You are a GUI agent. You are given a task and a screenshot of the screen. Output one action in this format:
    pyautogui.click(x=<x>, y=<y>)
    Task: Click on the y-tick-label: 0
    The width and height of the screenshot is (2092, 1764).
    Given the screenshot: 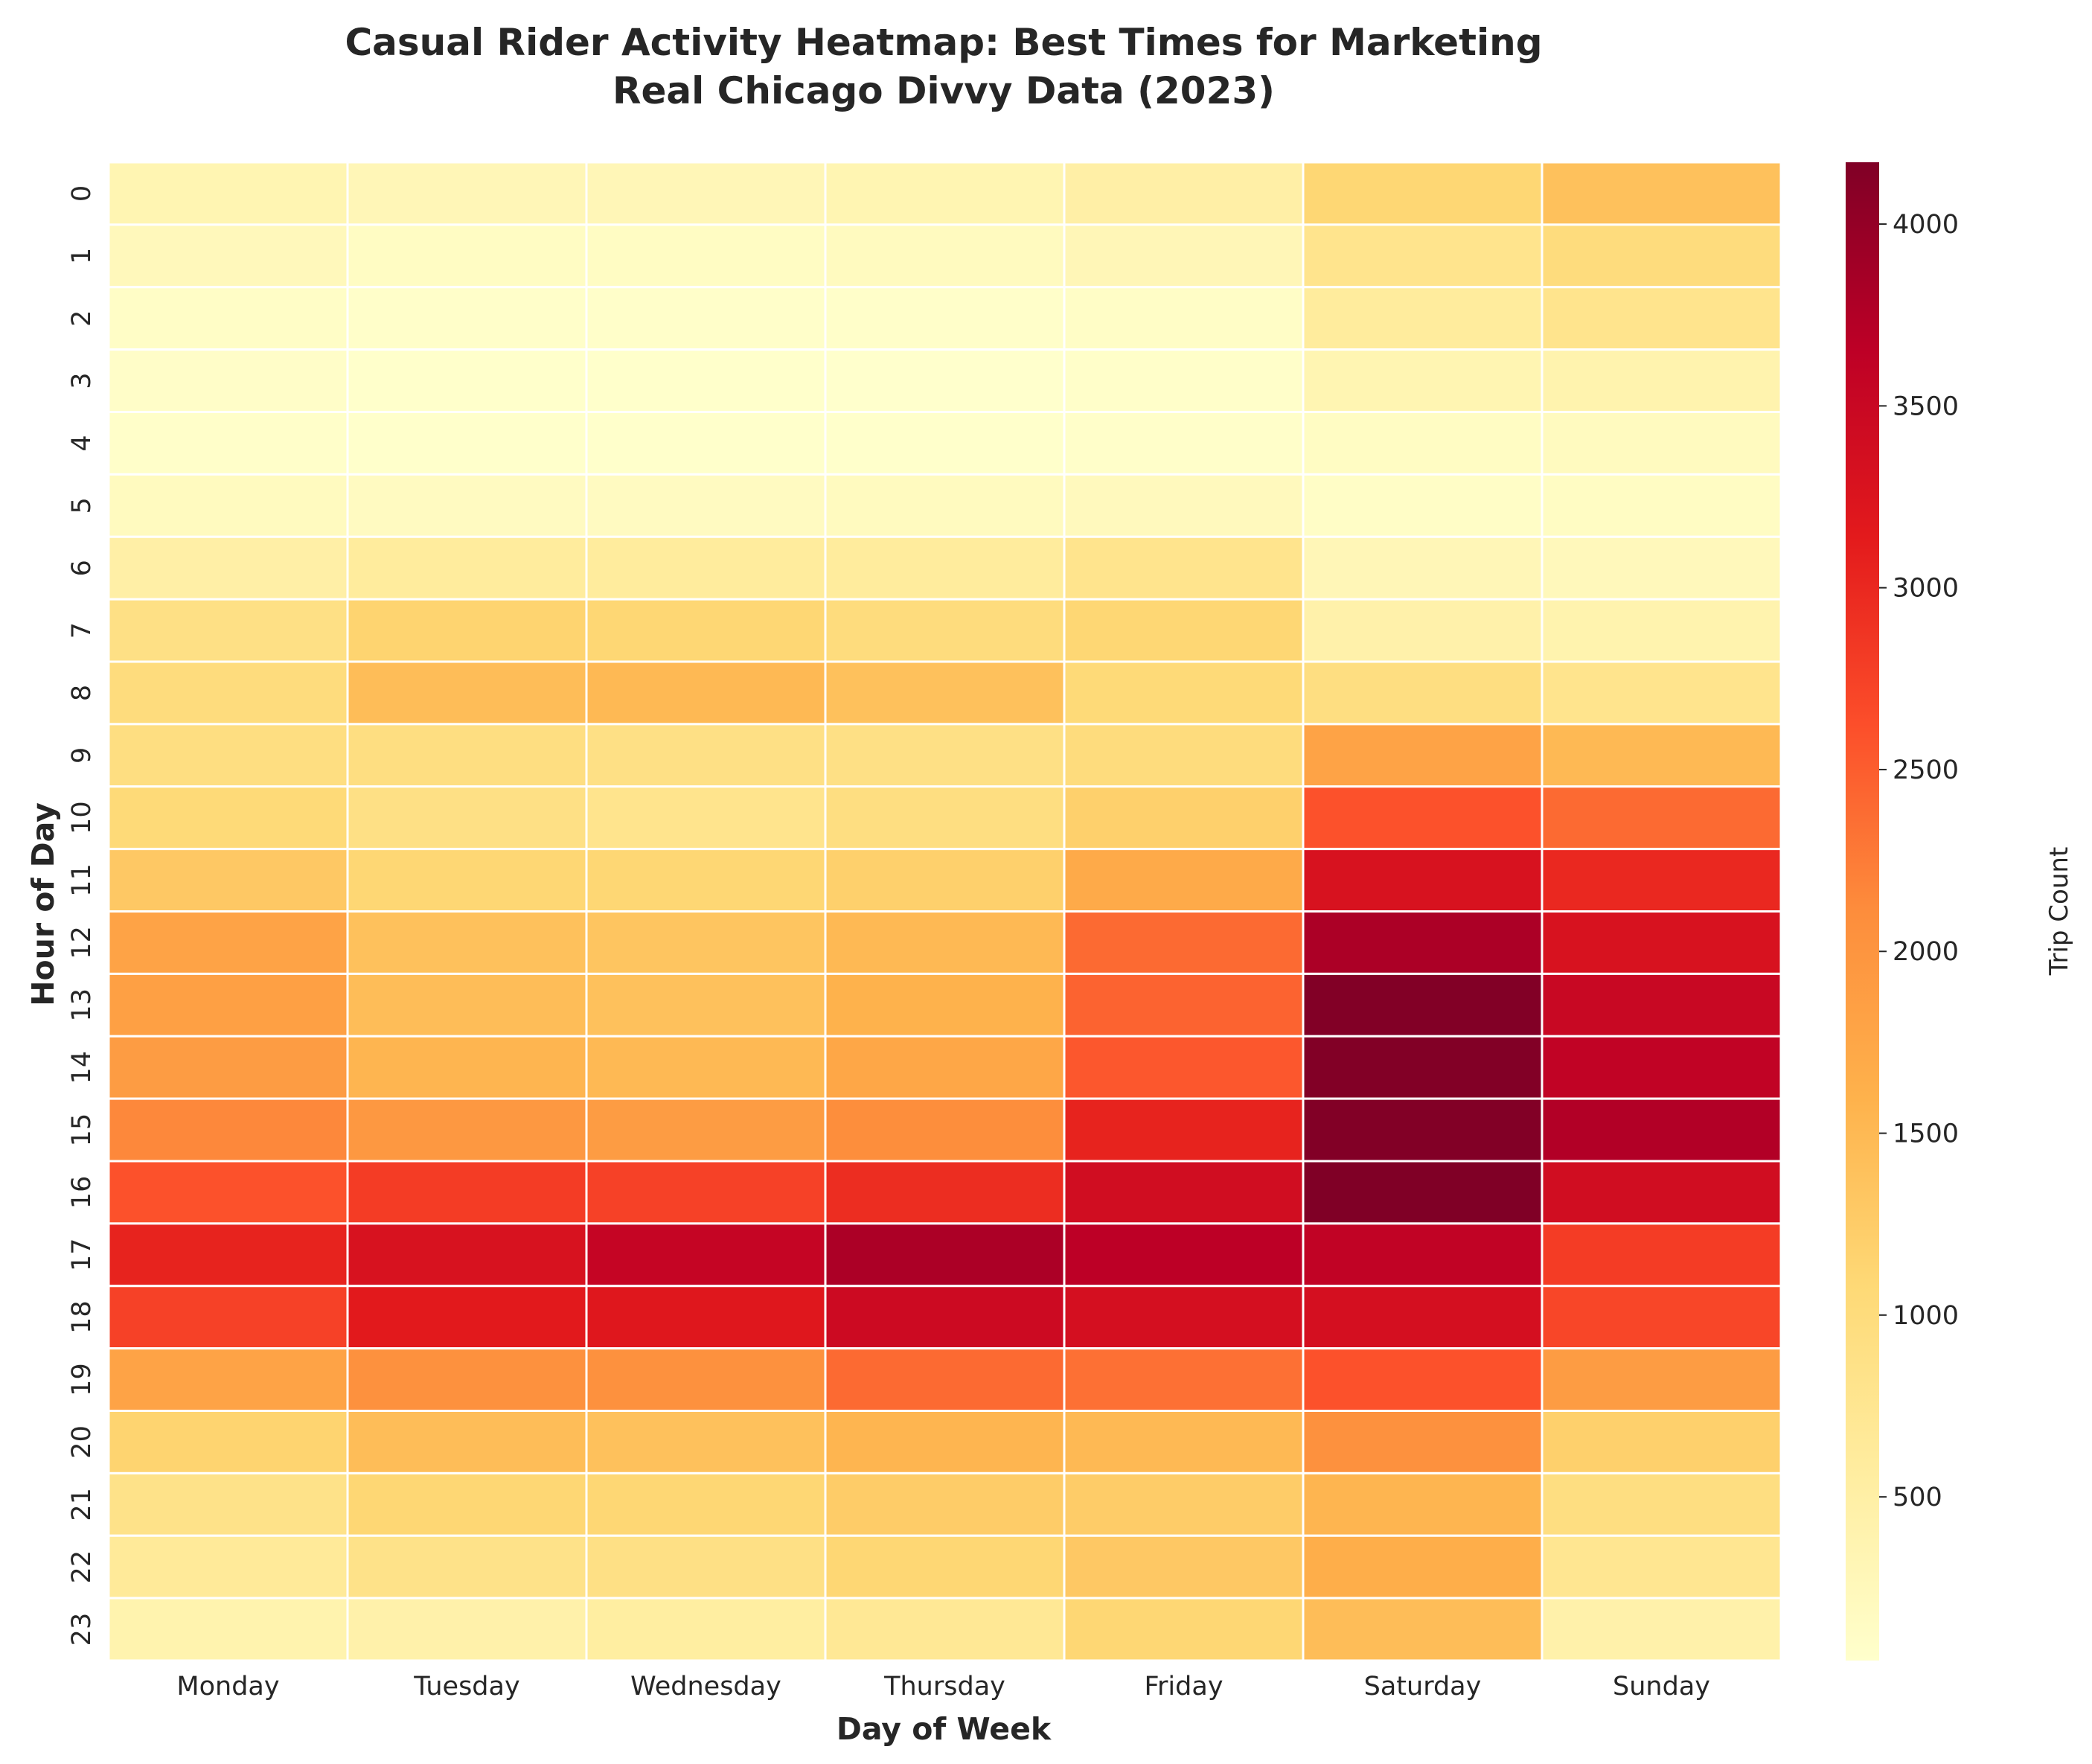 What is the action you would take?
    pyautogui.click(x=82, y=193)
    